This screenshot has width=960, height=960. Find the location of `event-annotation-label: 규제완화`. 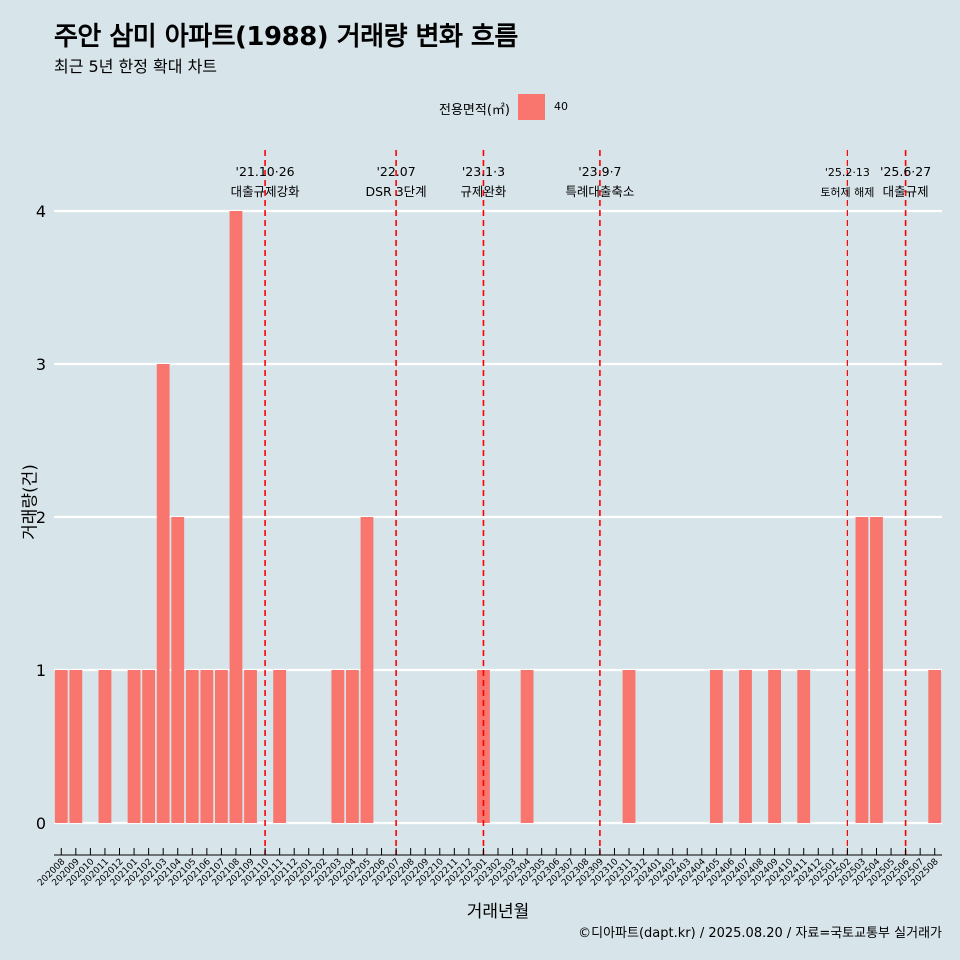

event-annotation-label: 규제완화 is located at coordinates (483, 191).